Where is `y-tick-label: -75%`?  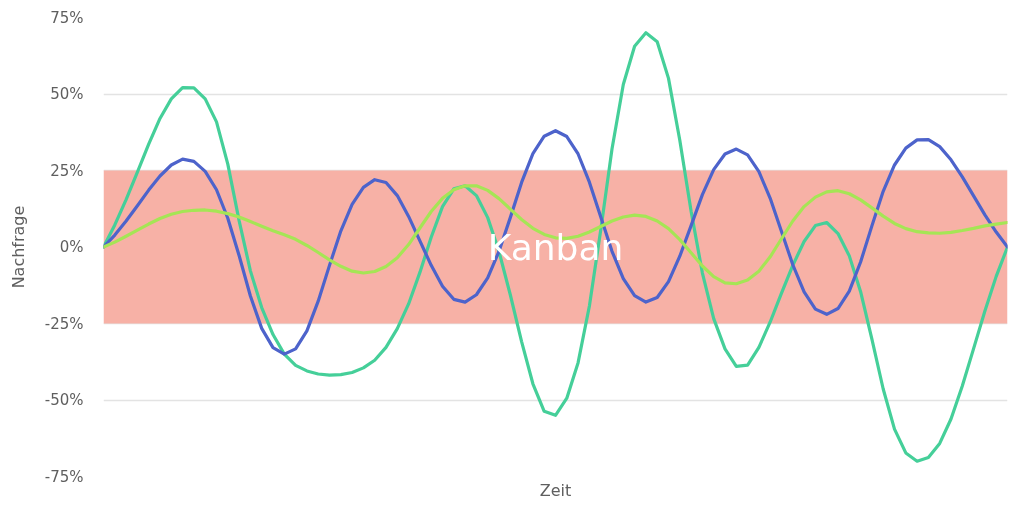
y-tick-label: -75% is located at coordinates (64, 476).